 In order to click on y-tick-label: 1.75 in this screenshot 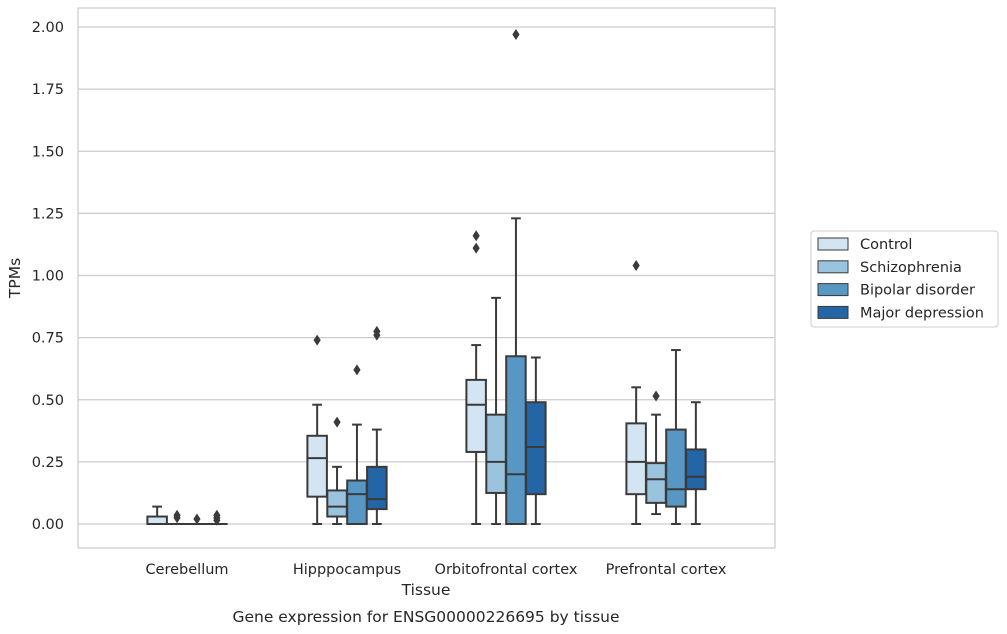, I will do `click(48, 90)`.